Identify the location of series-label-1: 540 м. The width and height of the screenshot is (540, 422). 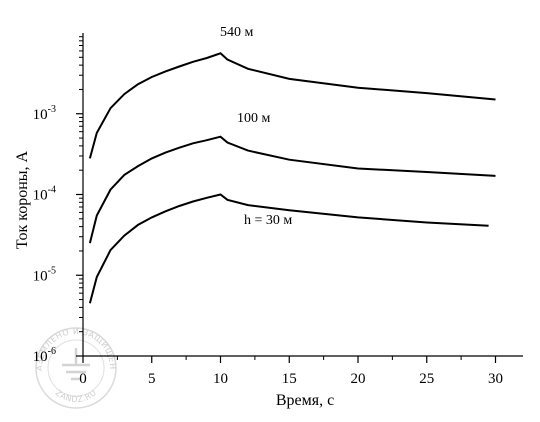
(237, 32).